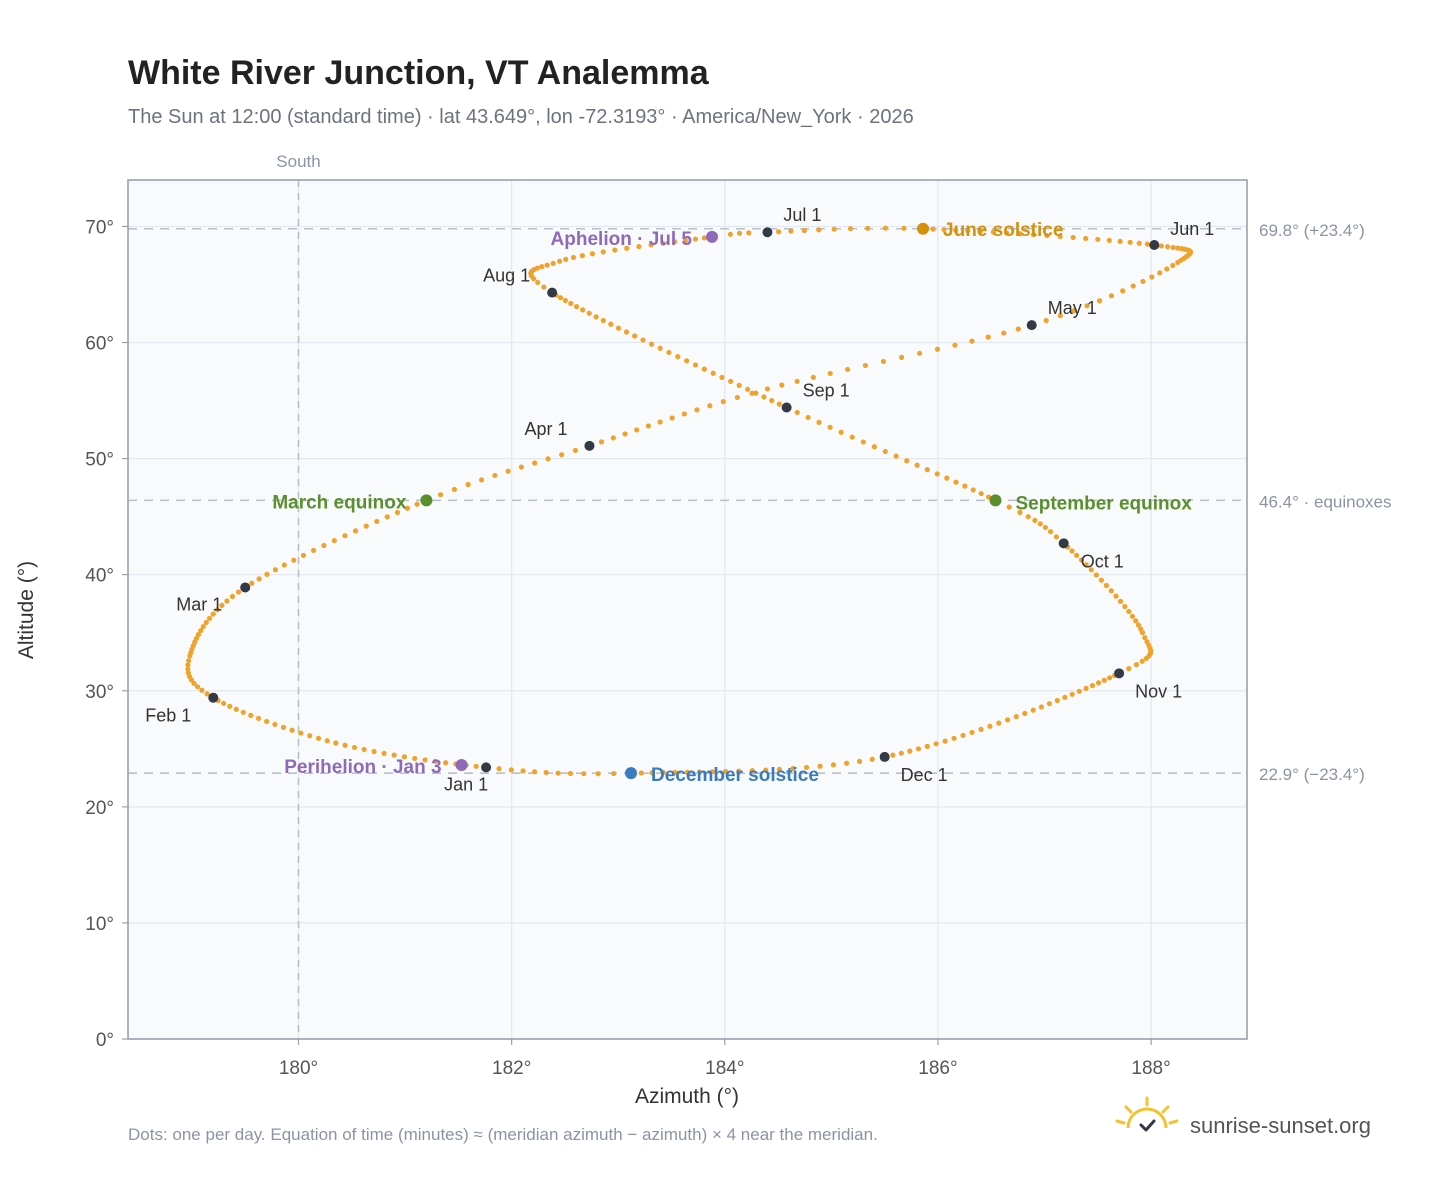 This screenshot has height=1193, width=1448. Describe the element at coordinates (506, 276) in the screenshot. I see `month-label-aug-1: Aug 1` at that location.